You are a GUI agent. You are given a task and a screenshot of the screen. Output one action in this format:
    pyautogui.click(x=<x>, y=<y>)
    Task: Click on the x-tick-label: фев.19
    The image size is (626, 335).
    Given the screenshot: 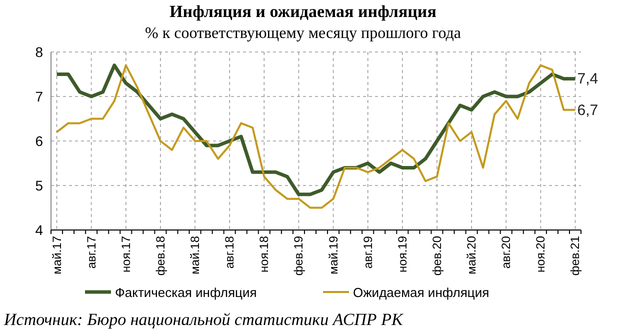 What is the action you would take?
    pyautogui.click(x=299, y=256)
    